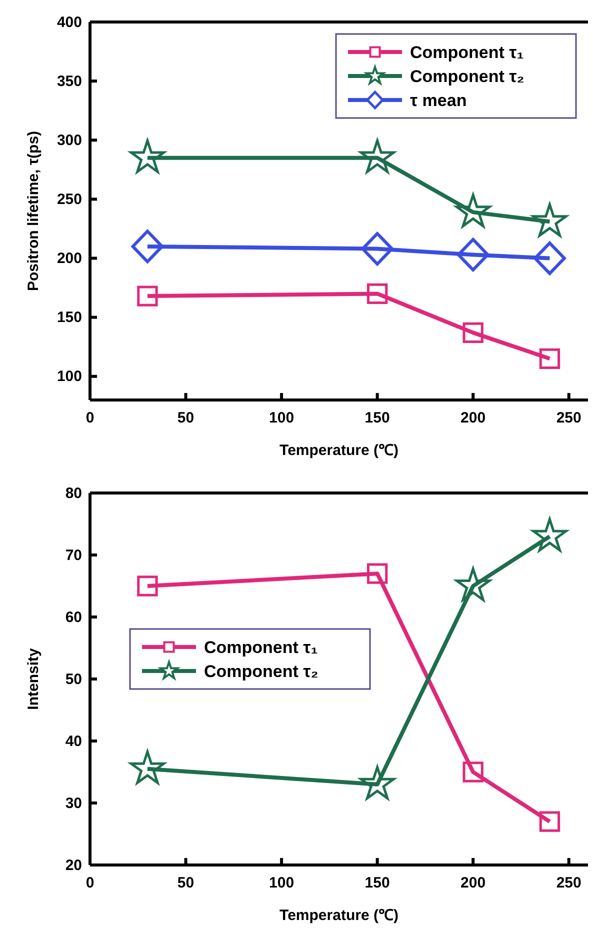 The image size is (593, 932). I want to click on y-tick-label: 150, so click(69, 317).